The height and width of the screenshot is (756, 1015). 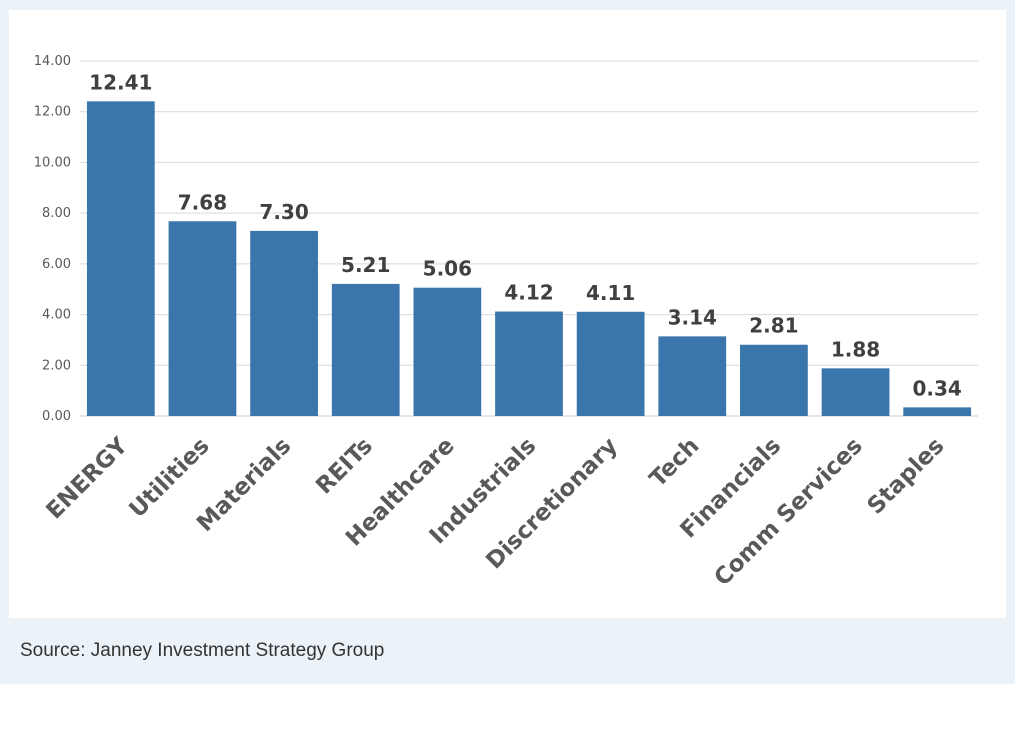 I want to click on y-tick-label: 0.00, so click(x=56, y=416).